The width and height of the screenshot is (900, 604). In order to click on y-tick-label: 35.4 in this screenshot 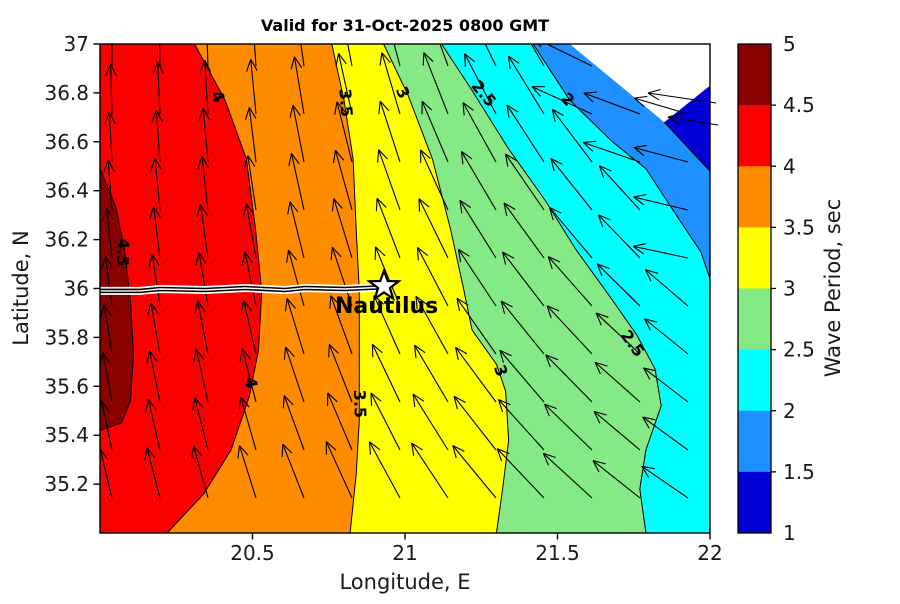, I will do `click(66, 435)`.